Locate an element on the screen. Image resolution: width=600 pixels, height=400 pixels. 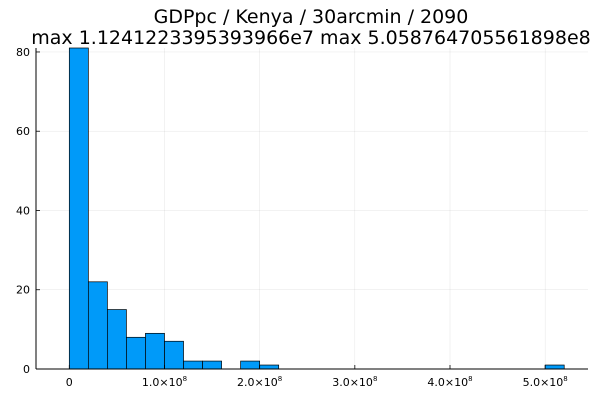
y-tick-label: 40 is located at coordinates (23, 210).